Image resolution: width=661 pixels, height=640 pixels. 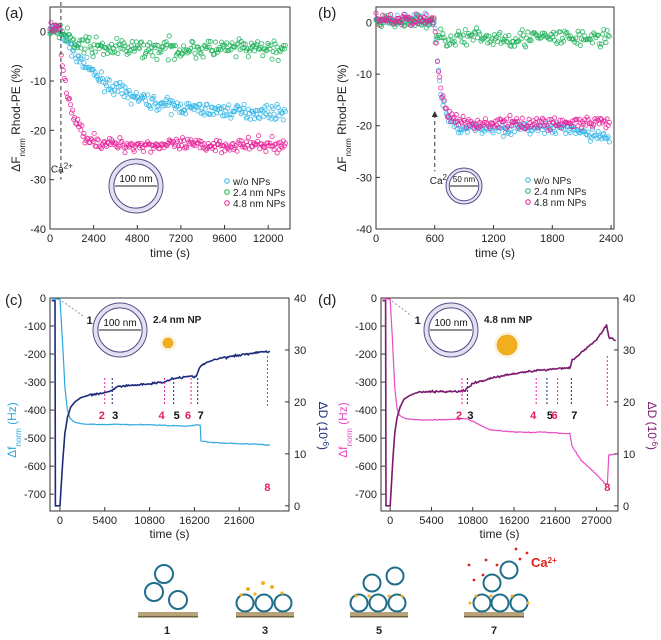 I want to click on legend-entry: 4.8 nm NPs, so click(x=259, y=204).